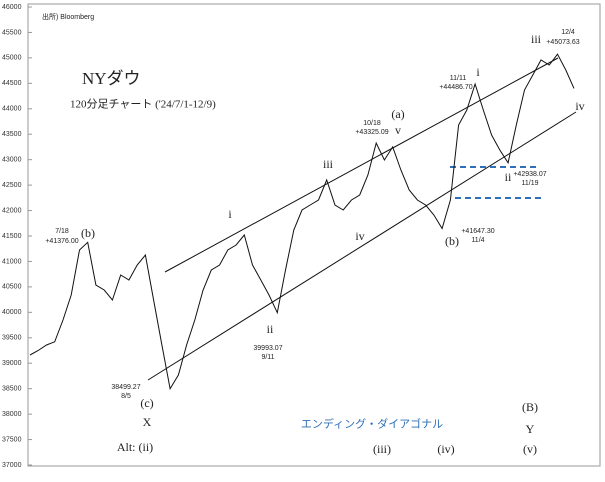 The width and height of the screenshot is (605, 482). I want to click on chart-title: NYダウ, so click(111, 78).